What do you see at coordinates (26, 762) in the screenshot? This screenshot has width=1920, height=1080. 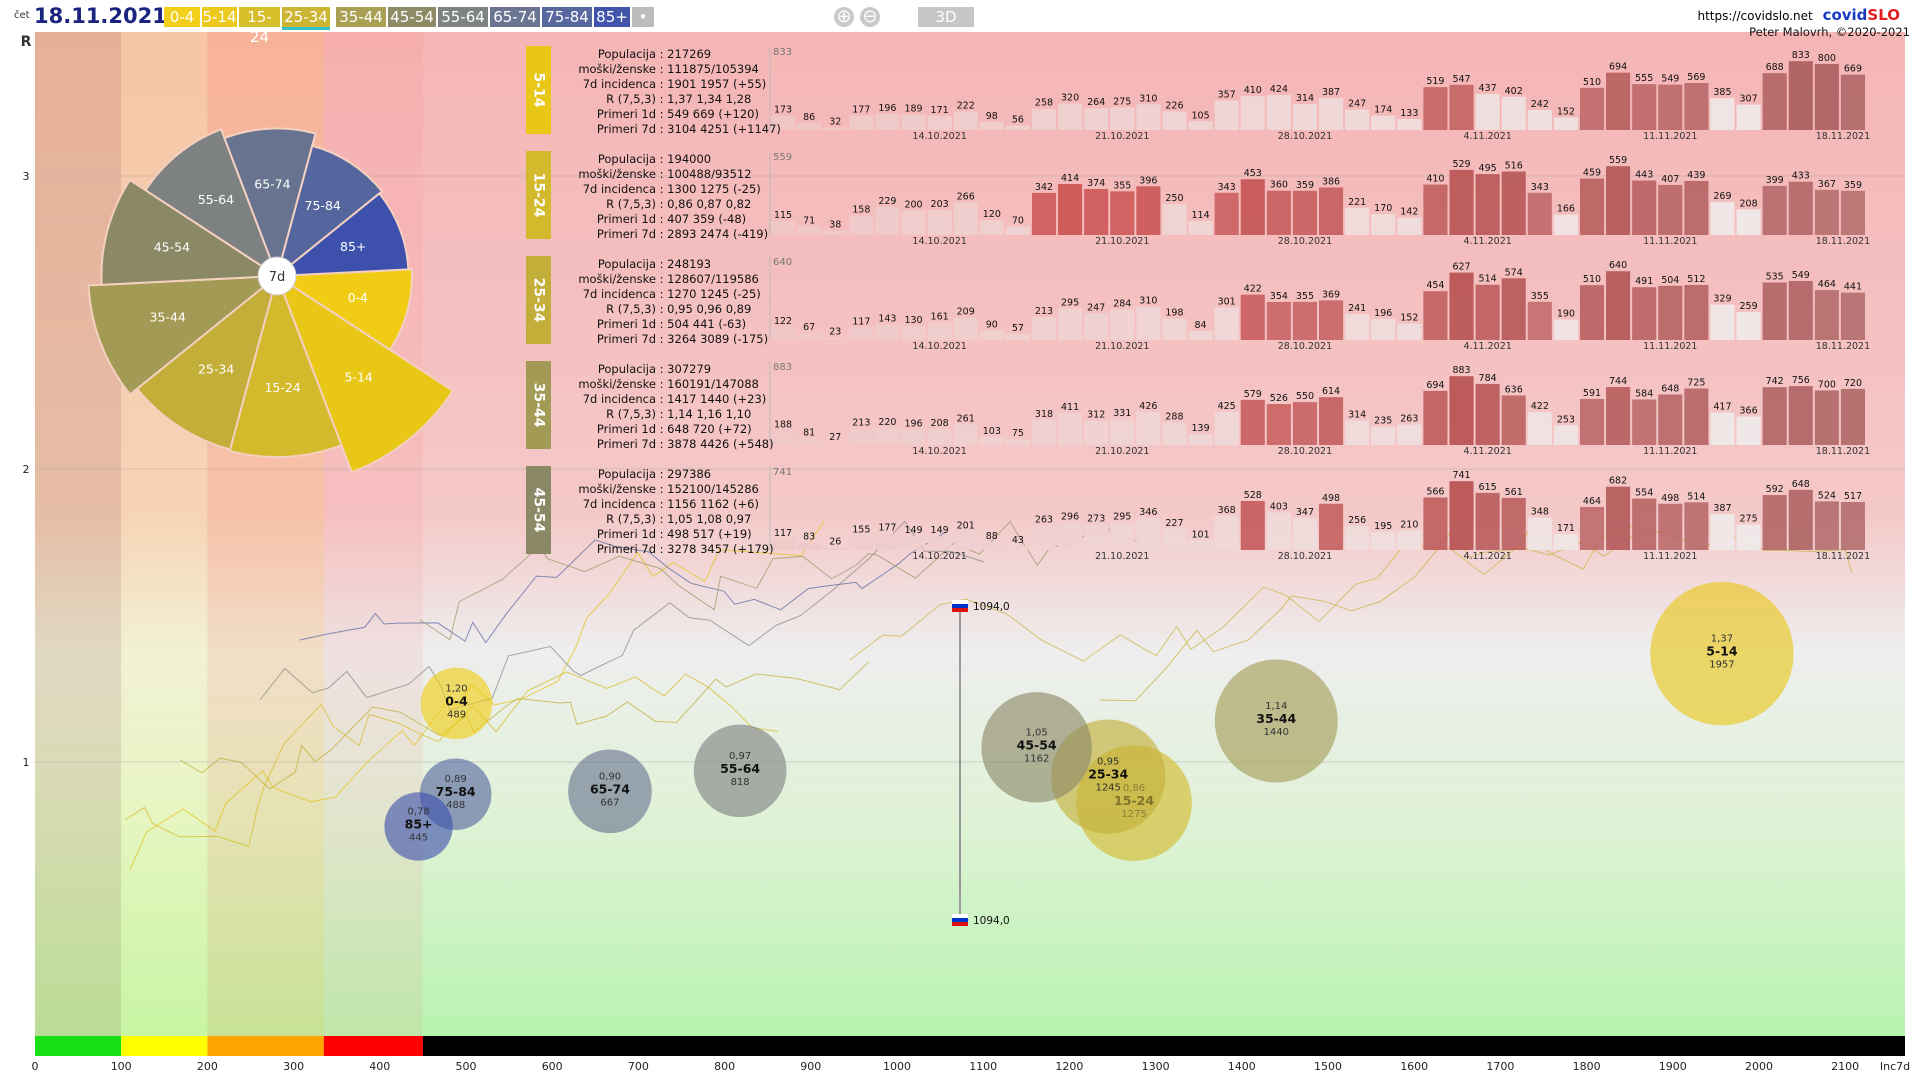 I see `y-tick-label: 1` at bounding box center [26, 762].